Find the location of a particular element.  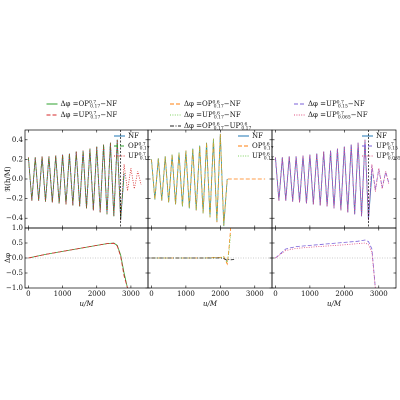

y-tick-label: −0.5 is located at coordinates (14, 273).